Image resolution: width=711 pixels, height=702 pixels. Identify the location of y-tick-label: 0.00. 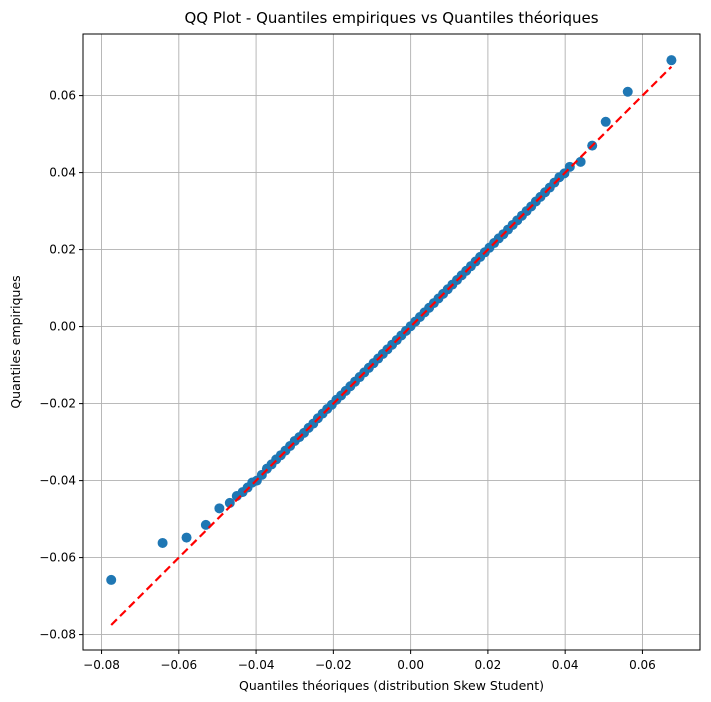
(62, 327).